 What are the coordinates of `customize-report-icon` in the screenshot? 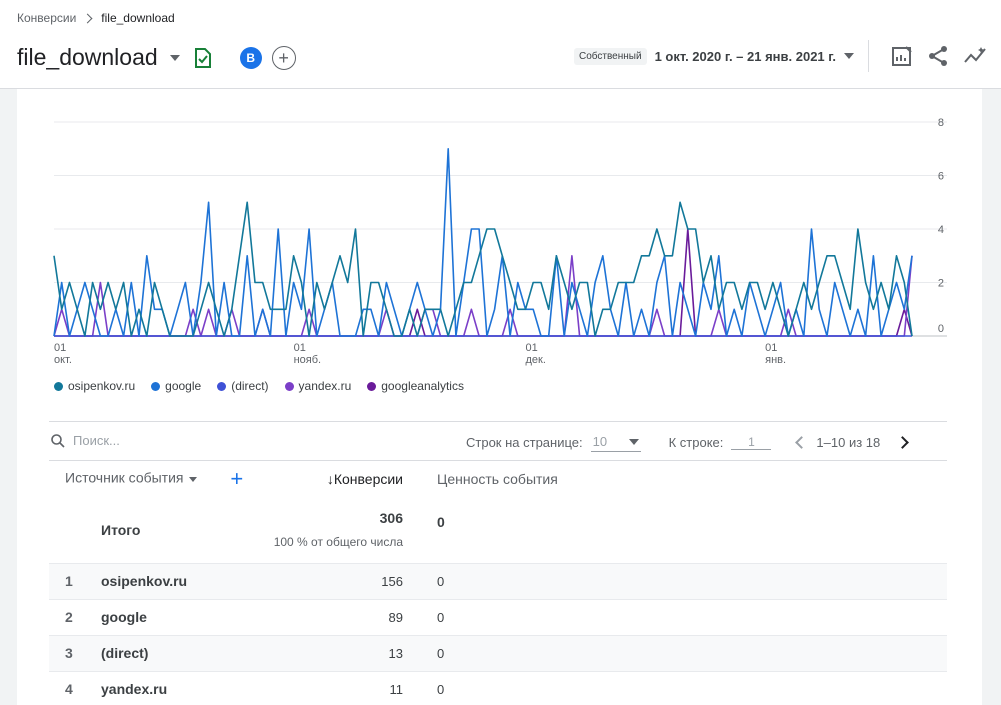 It's located at (902, 56).